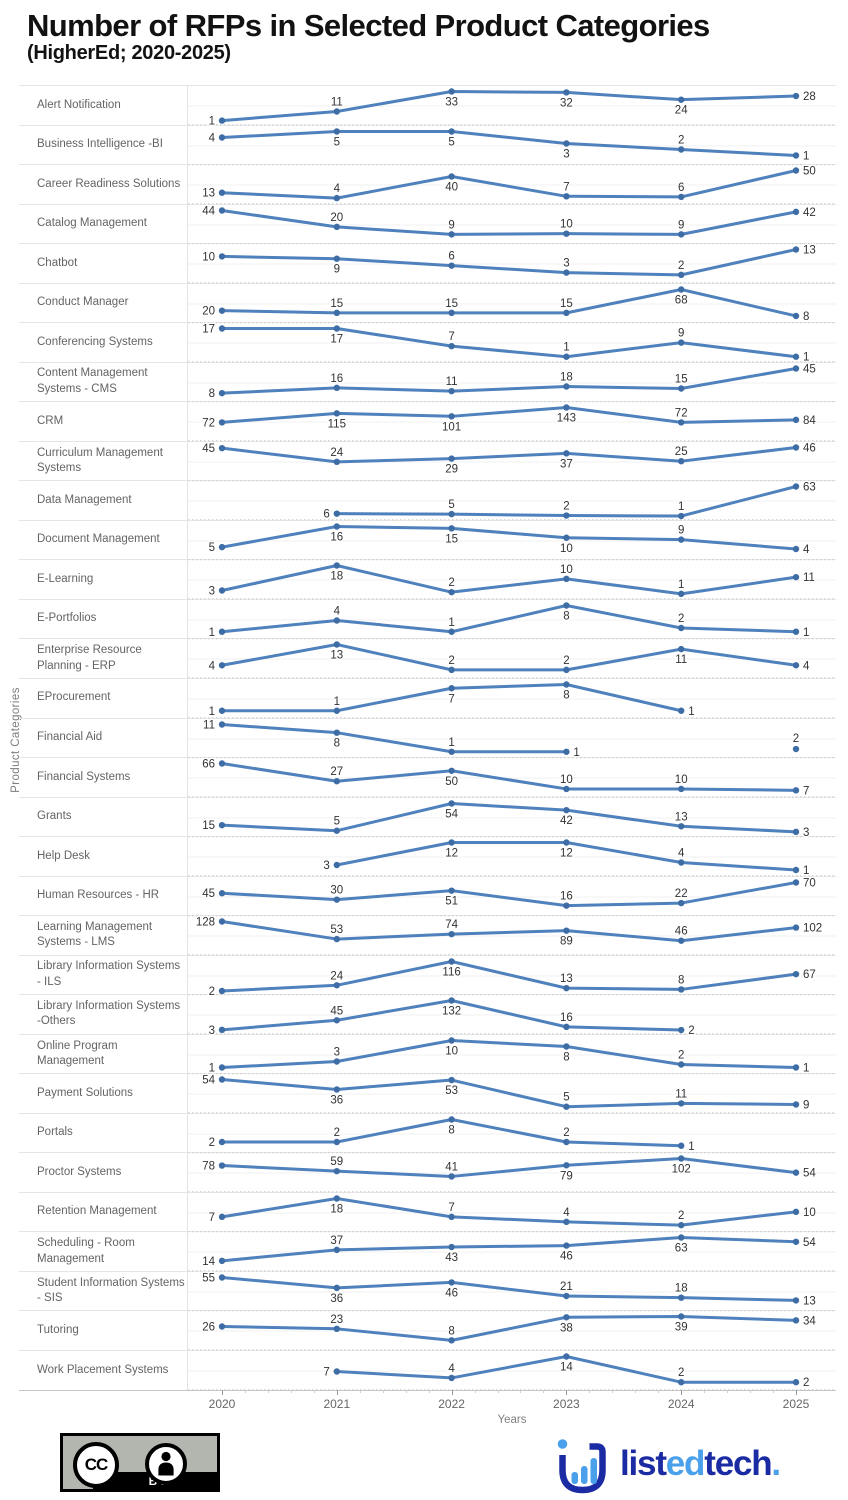 The image size is (848, 1500). What do you see at coordinates (451, 814) in the screenshot?
I see `data-label: 54` at bounding box center [451, 814].